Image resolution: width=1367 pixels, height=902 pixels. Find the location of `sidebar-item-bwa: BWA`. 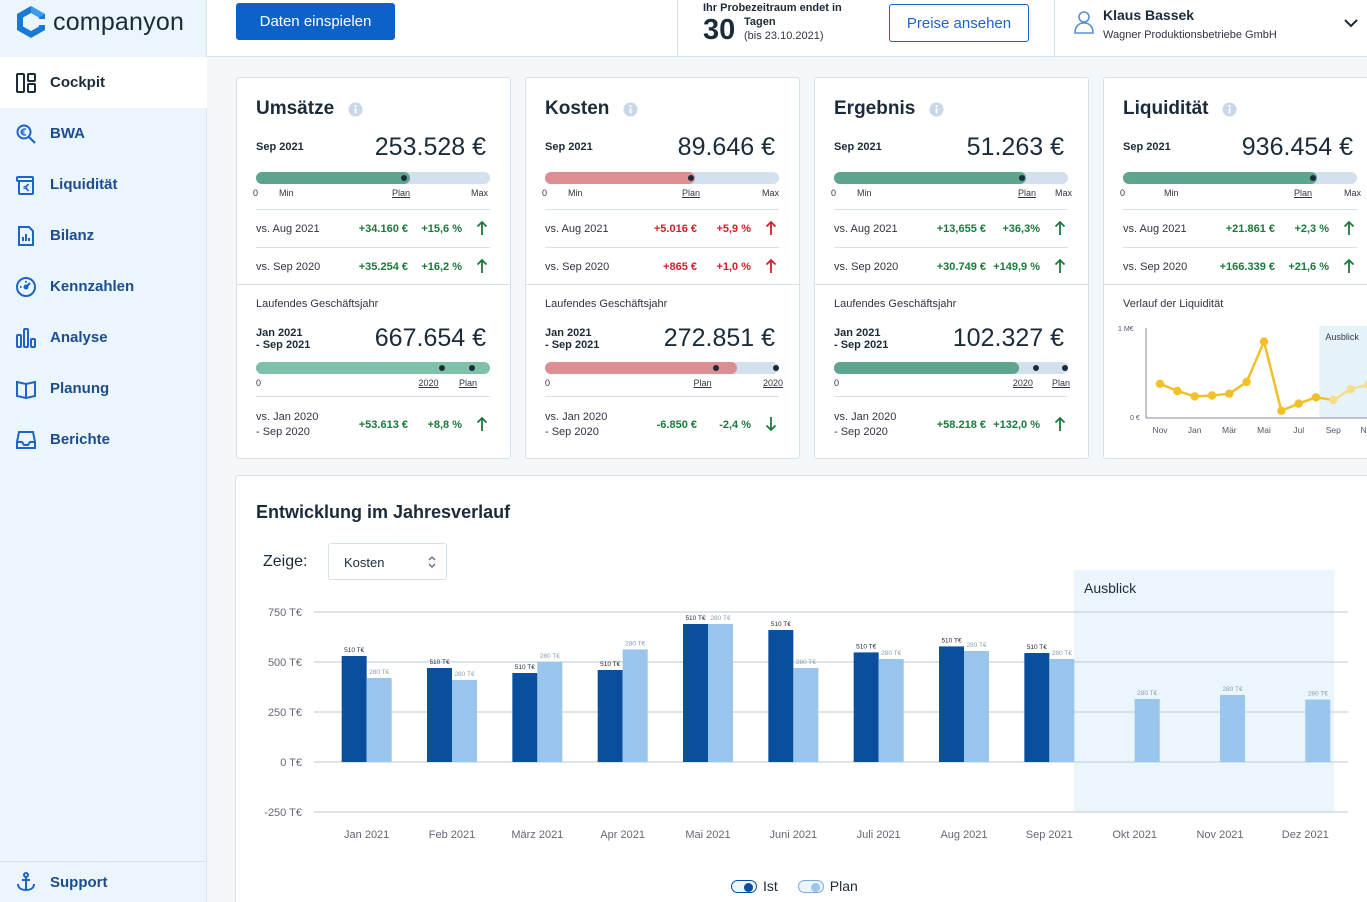

sidebar-item-bwa: BWA is located at coordinates (103, 133).